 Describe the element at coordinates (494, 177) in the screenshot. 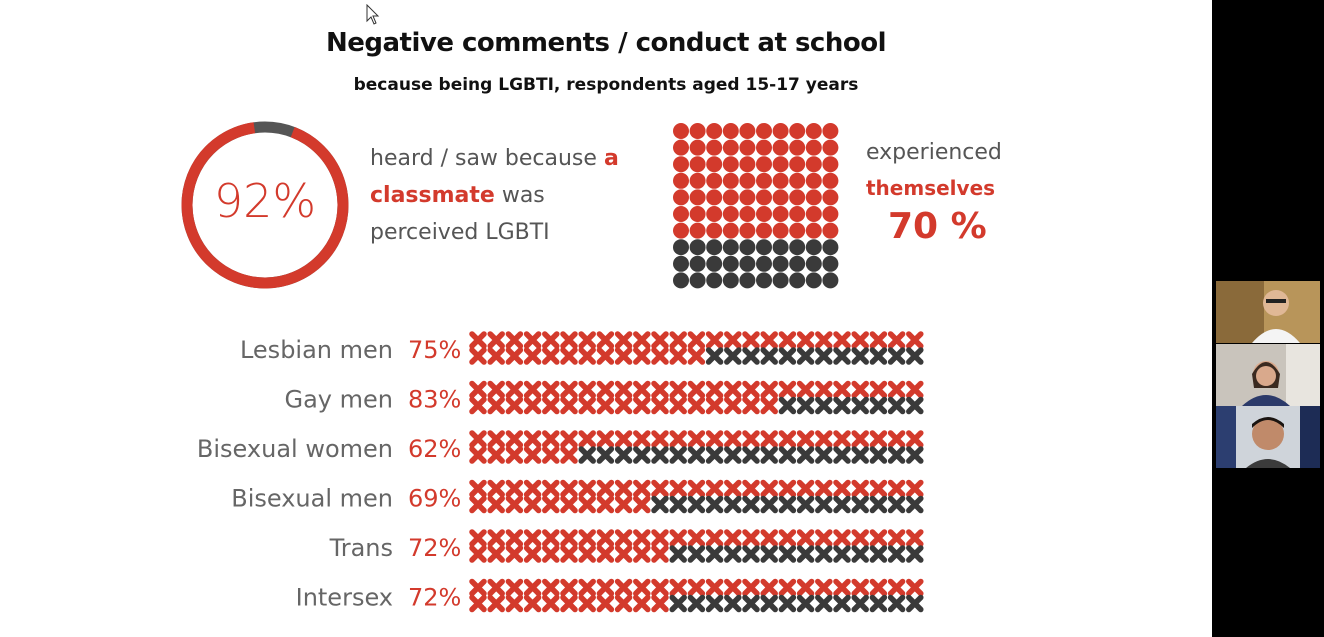

I see `heard-text-red: a classmate` at that location.